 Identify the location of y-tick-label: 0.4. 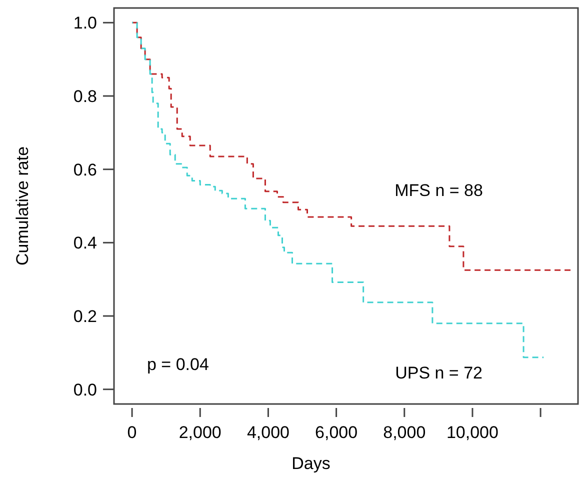
(85, 243).